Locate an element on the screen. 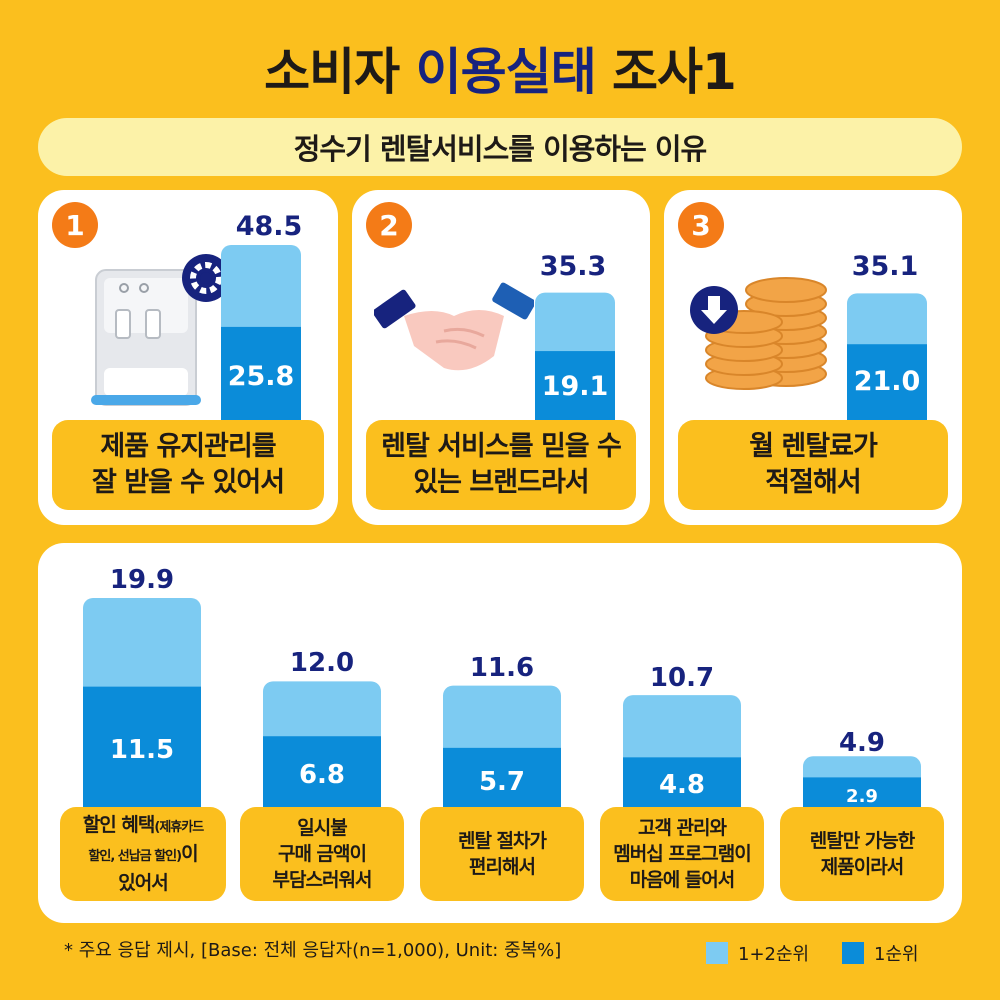 The image size is (1000, 1000). bottom-reason-label-5: 렌탈만 가능한 제품이라서 is located at coordinates (862, 854).